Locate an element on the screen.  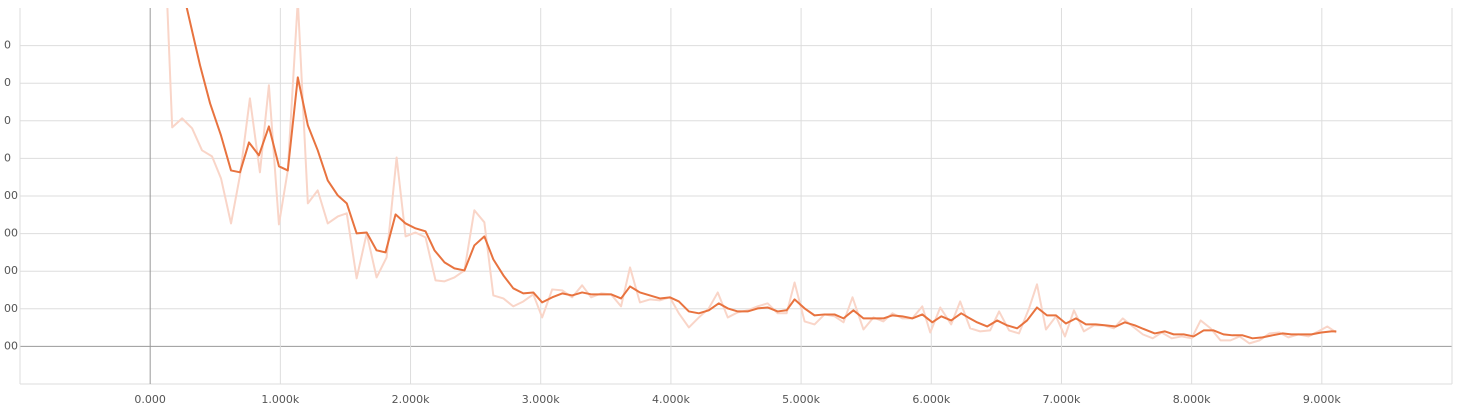
x-tick-label: 9.000k is located at coordinates (1322, 399).